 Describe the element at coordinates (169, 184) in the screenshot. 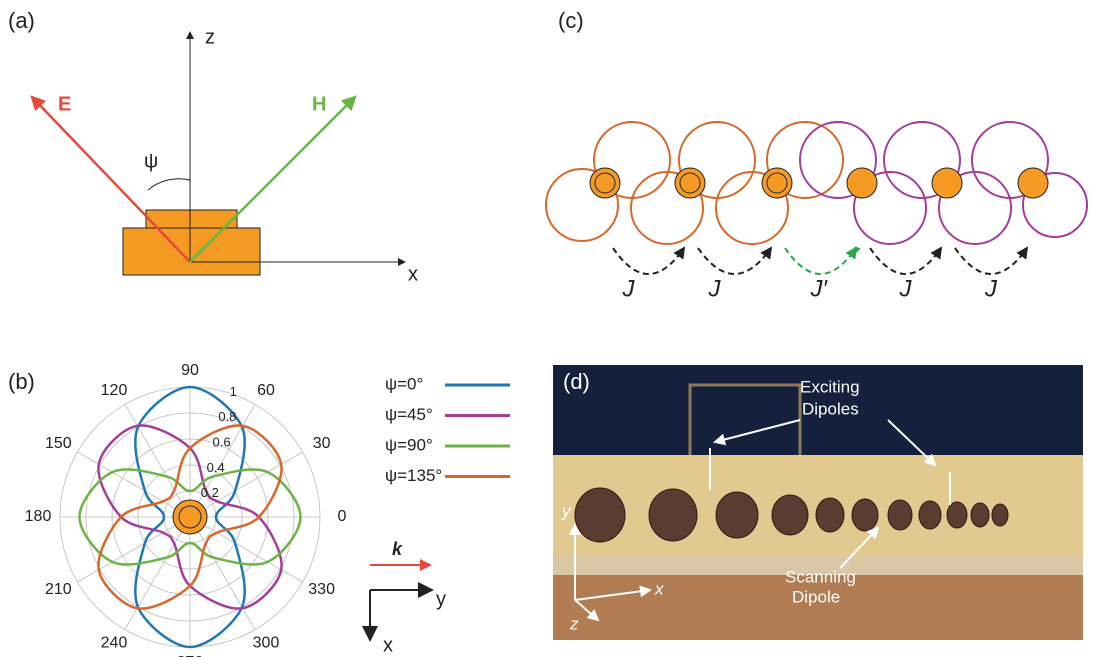

I see `angle-arc` at that location.